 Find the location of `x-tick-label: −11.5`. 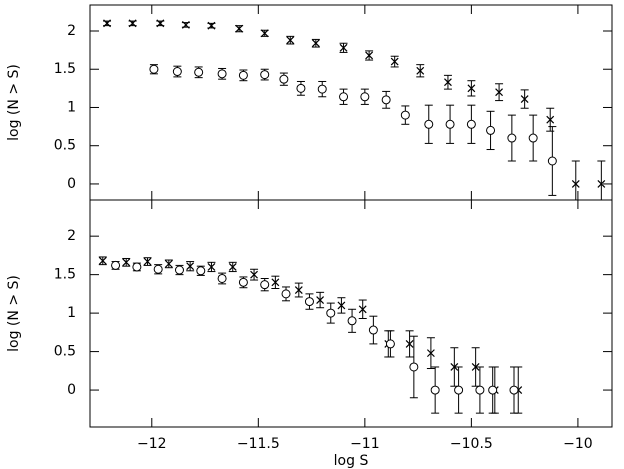

x-tick-label: −11.5 is located at coordinates (258, 444).